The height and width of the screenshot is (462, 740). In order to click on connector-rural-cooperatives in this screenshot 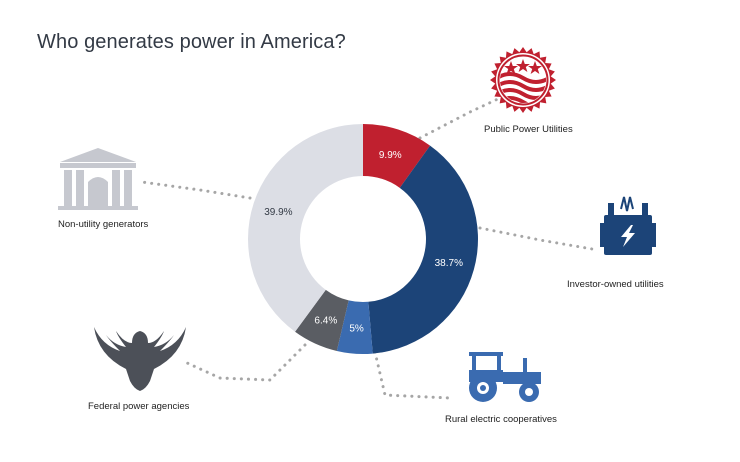, I will do `click(412, 375)`.